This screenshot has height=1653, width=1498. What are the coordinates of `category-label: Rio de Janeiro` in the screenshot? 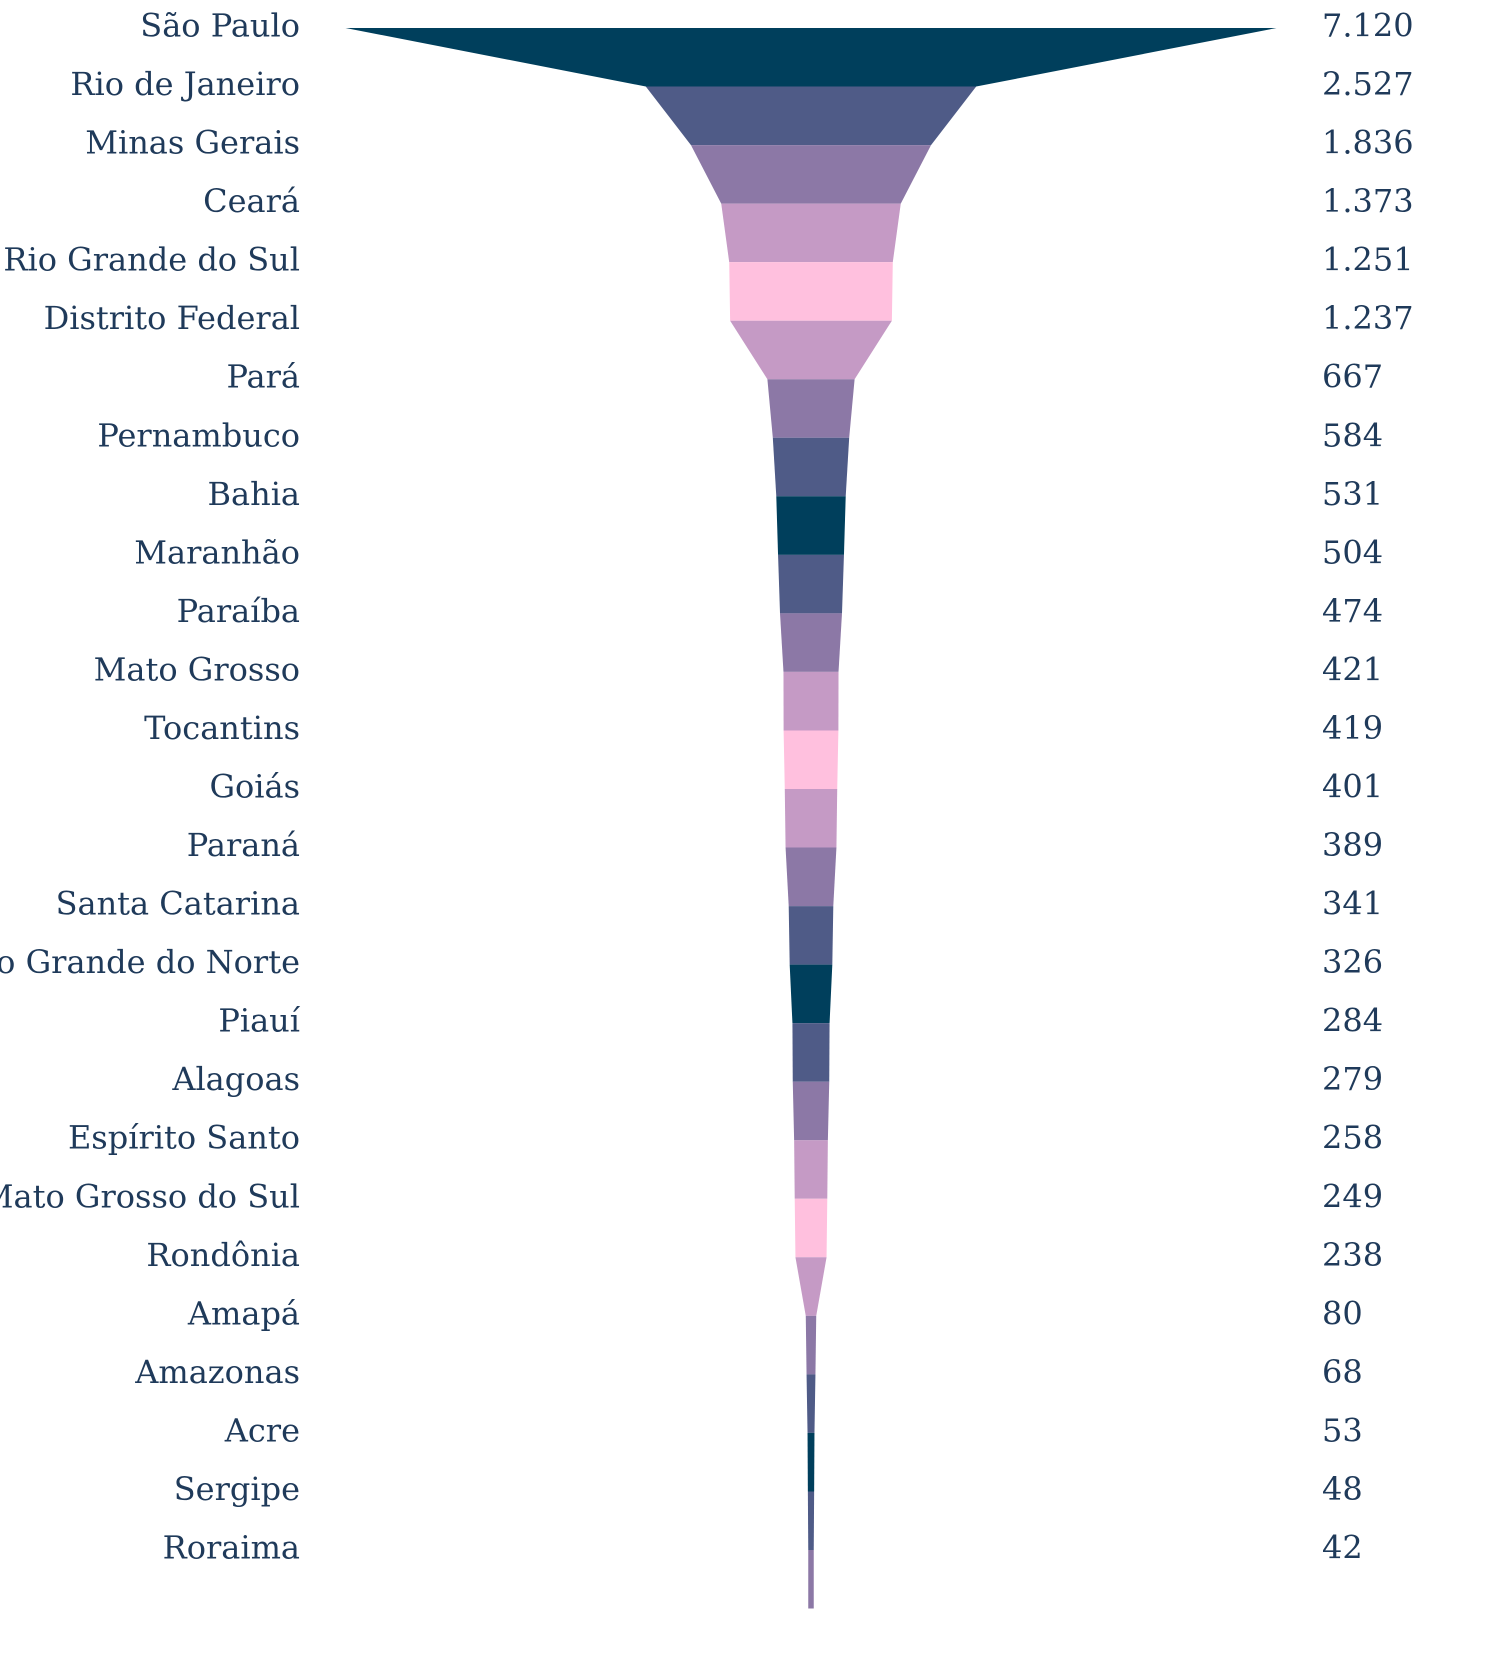 It's located at (185, 84).